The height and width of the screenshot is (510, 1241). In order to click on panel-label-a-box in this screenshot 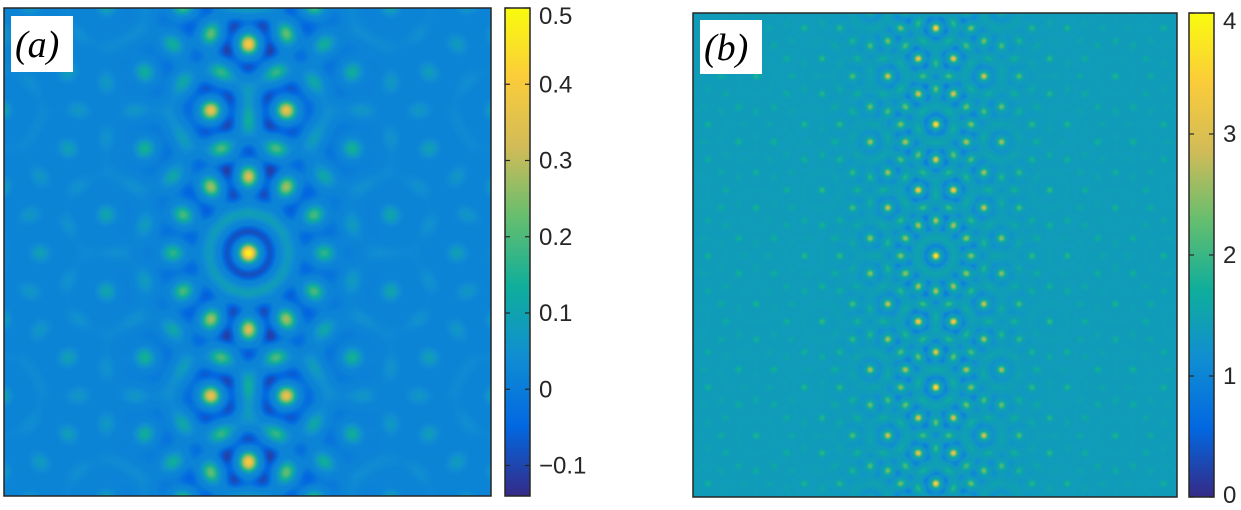, I will do `click(42, 44)`.